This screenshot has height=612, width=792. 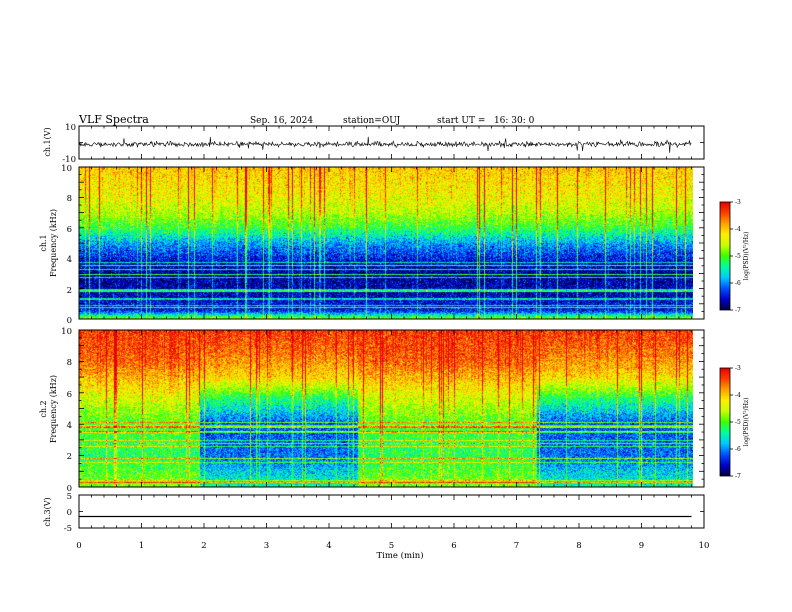 What do you see at coordinates (69, 199) in the screenshot?
I see `ch1-spec-ytick-8: 8` at bounding box center [69, 199].